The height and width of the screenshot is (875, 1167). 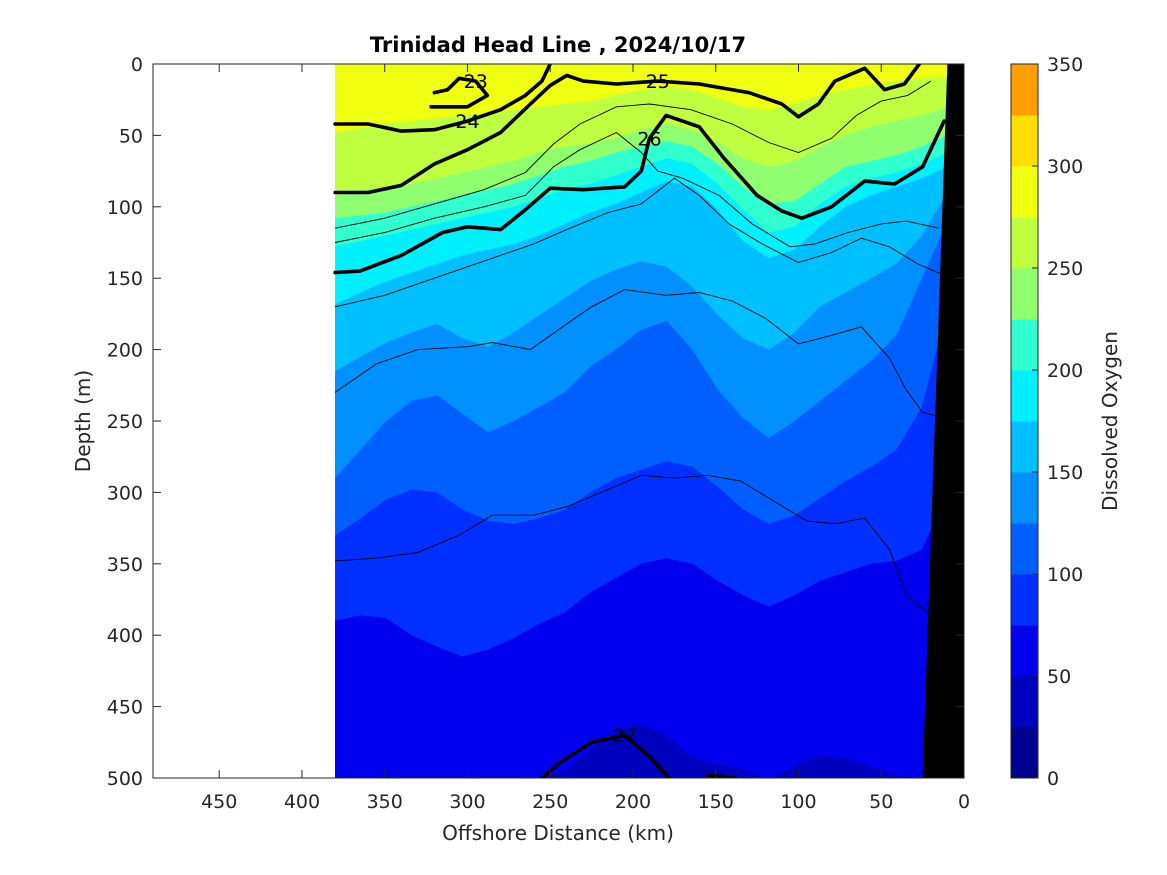 I want to click on colorbar-frame, so click(x=1024, y=421).